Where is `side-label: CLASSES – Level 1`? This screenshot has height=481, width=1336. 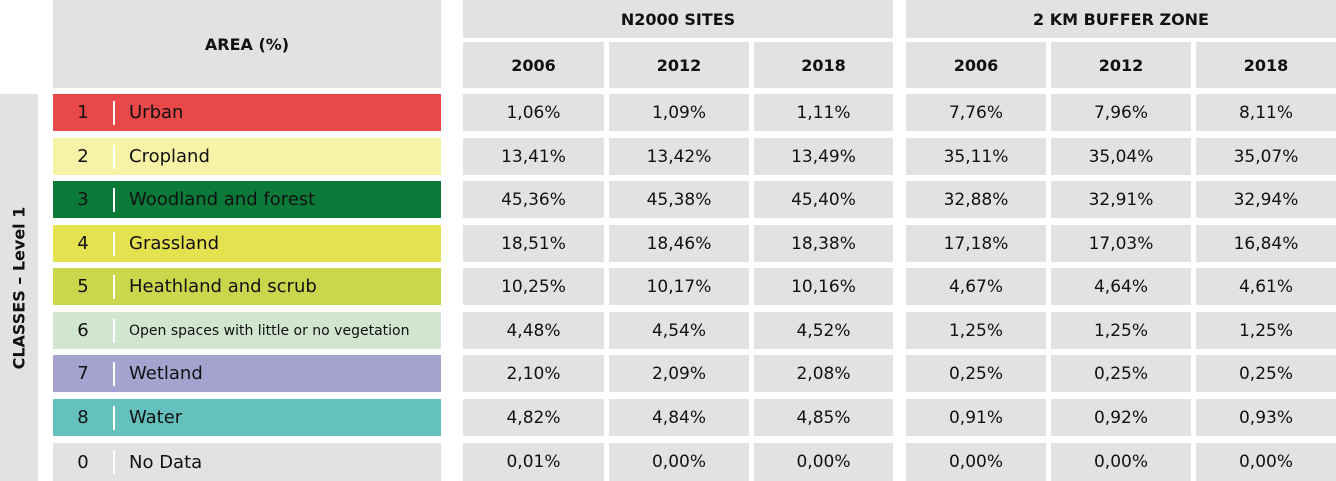
side-label: CLASSES – Level 1 is located at coordinates (19, 287).